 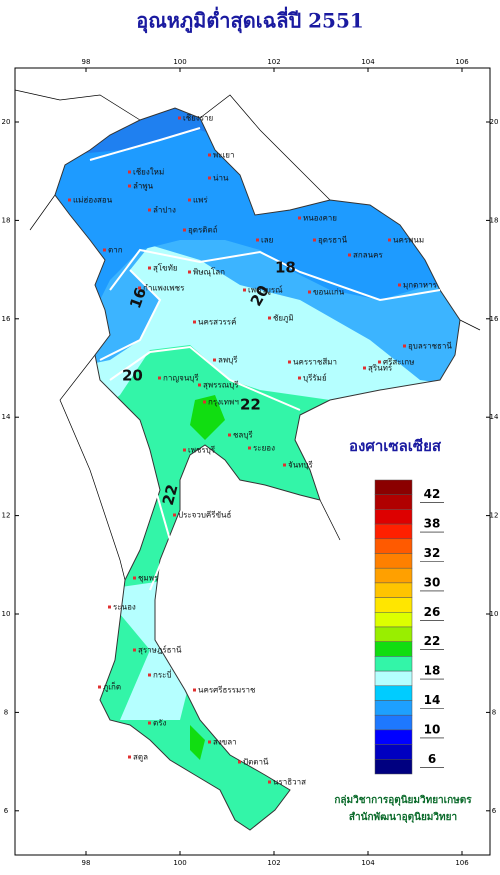 What do you see at coordinates (368, 863) in the screenshot?
I see `tick-label: 104` at bounding box center [368, 863].